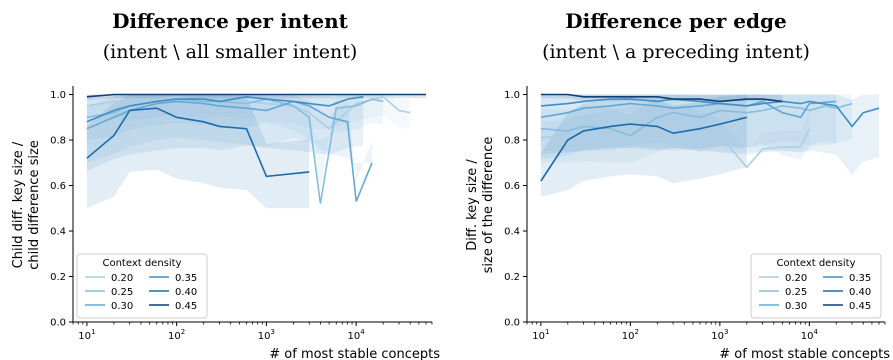 The height and width of the screenshot is (360, 893). I want to click on chart-subtitle: (intent \ all smaller intent), so click(230, 52).